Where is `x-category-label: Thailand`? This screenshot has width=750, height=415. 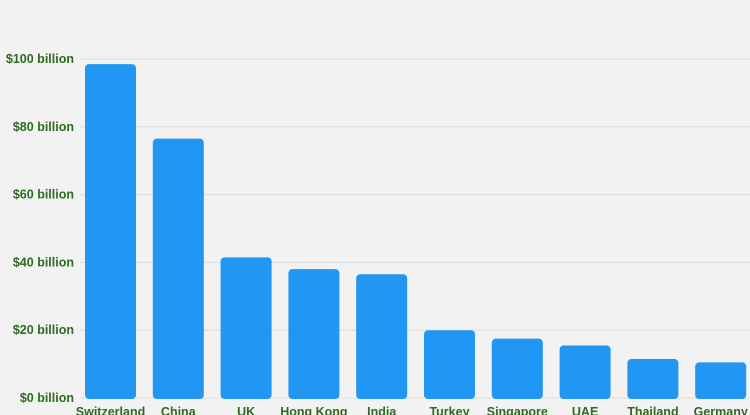 x-category-label: Thailand is located at coordinates (652, 410).